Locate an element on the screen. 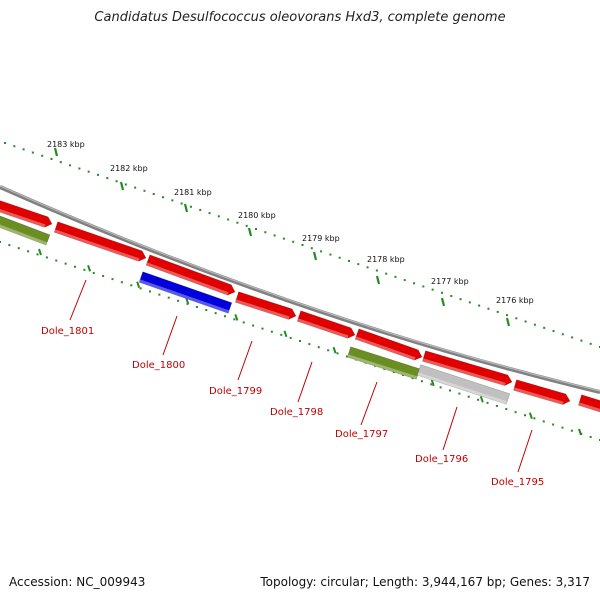 The height and width of the screenshot is (600, 600). accession-text: Accession: NC_009943 is located at coordinates (77, 582).